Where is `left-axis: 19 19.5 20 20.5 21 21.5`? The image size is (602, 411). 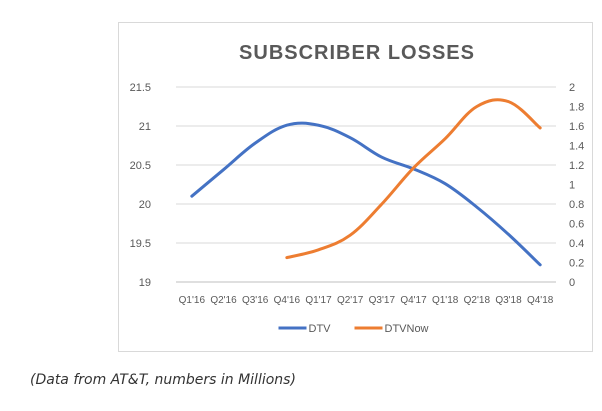 left-axis: 19 19.5 20 20.5 21 21.5 is located at coordinates (140, 185).